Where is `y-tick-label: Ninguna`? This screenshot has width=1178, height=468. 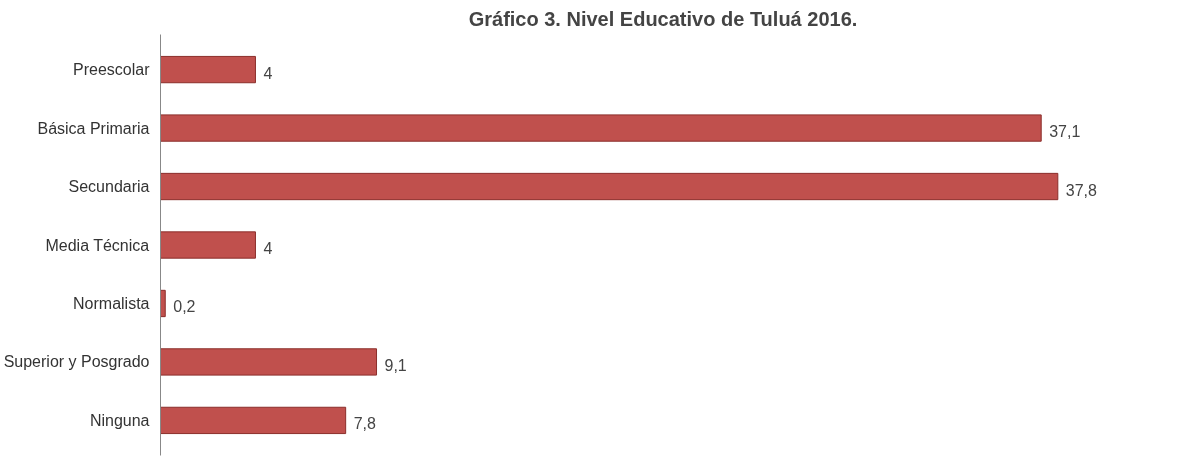 y-tick-label: Ninguna is located at coordinates (119, 420).